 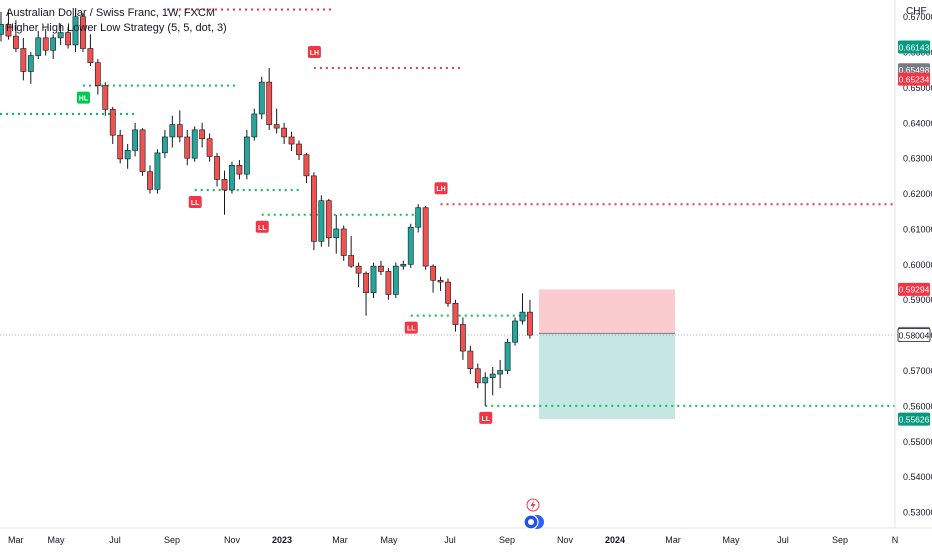 I want to click on event-markers, so click(x=533, y=514).